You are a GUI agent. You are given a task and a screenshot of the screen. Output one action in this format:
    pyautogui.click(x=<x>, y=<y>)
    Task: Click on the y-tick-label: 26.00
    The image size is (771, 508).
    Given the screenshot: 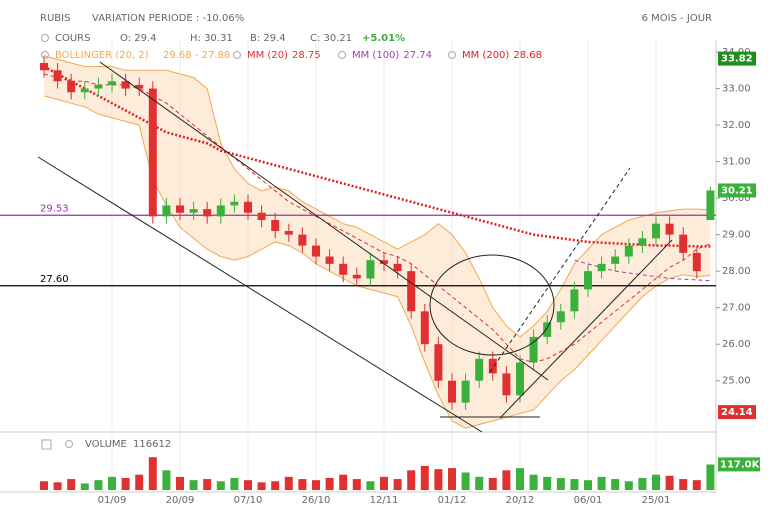 What is the action you would take?
    pyautogui.click(x=736, y=344)
    